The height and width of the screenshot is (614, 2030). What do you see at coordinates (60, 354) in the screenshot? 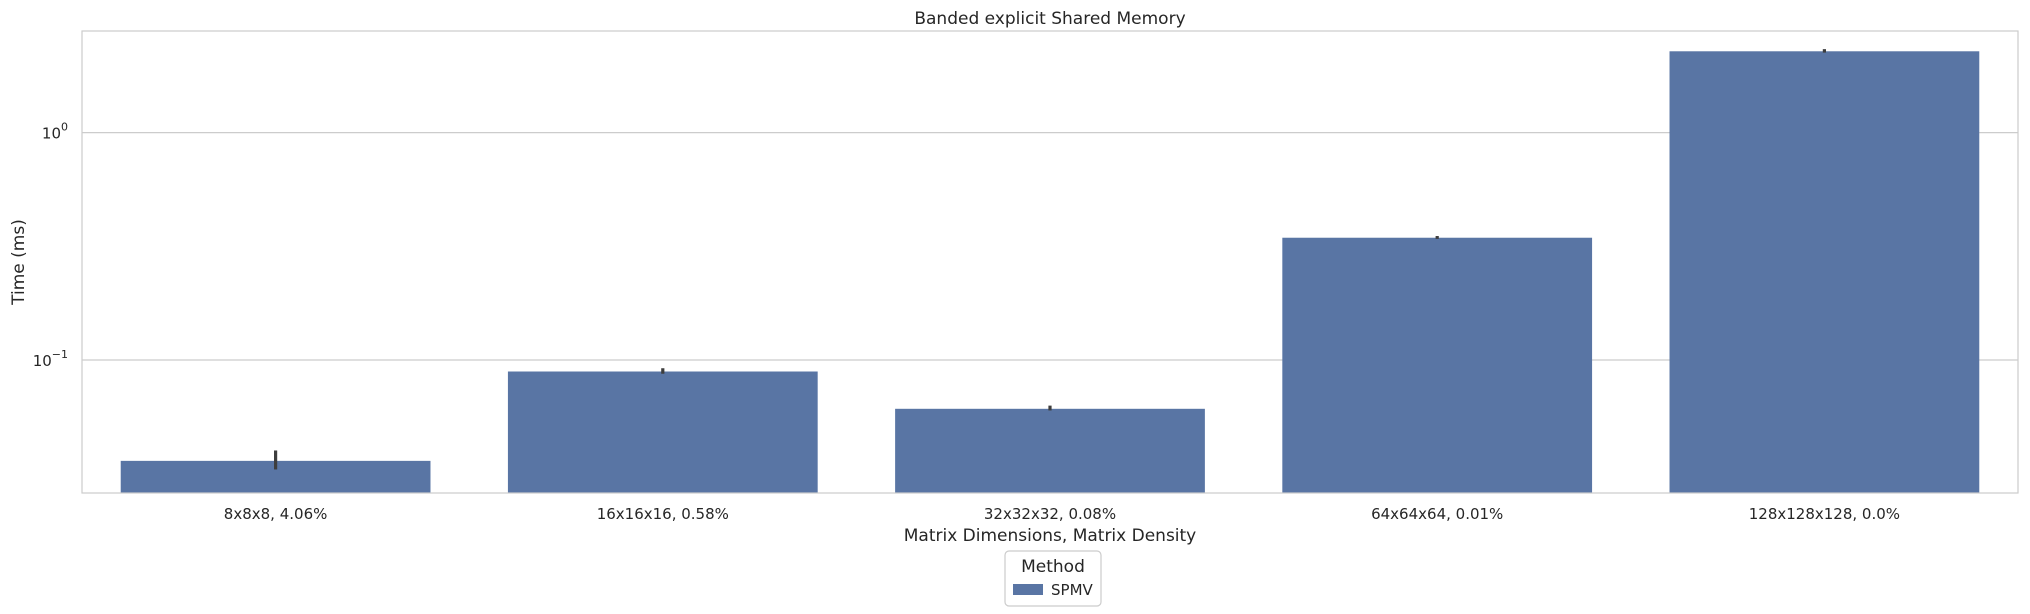
I see `y-tick-exponent: −1` at bounding box center [60, 354].